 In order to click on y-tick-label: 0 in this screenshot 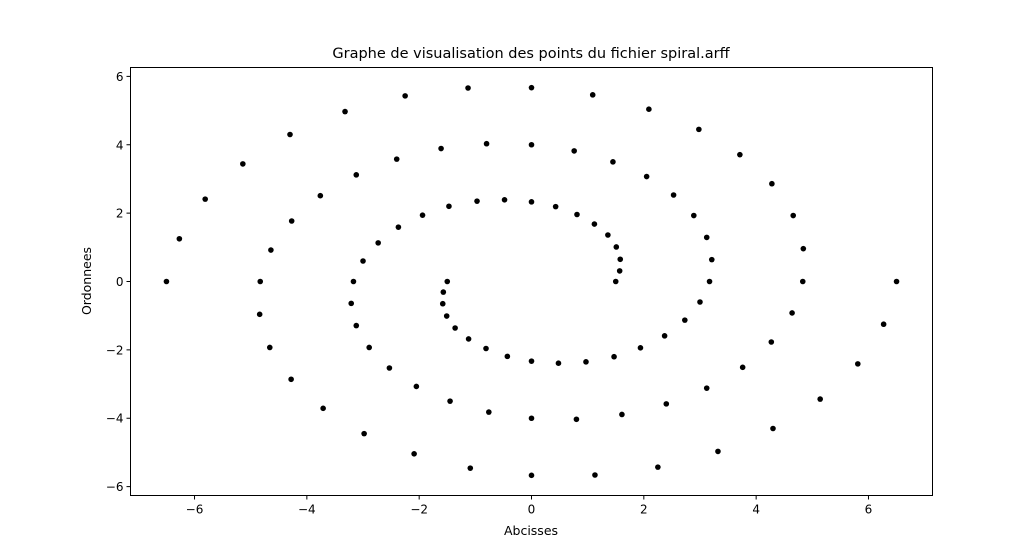, I will do `click(120, 282)`.